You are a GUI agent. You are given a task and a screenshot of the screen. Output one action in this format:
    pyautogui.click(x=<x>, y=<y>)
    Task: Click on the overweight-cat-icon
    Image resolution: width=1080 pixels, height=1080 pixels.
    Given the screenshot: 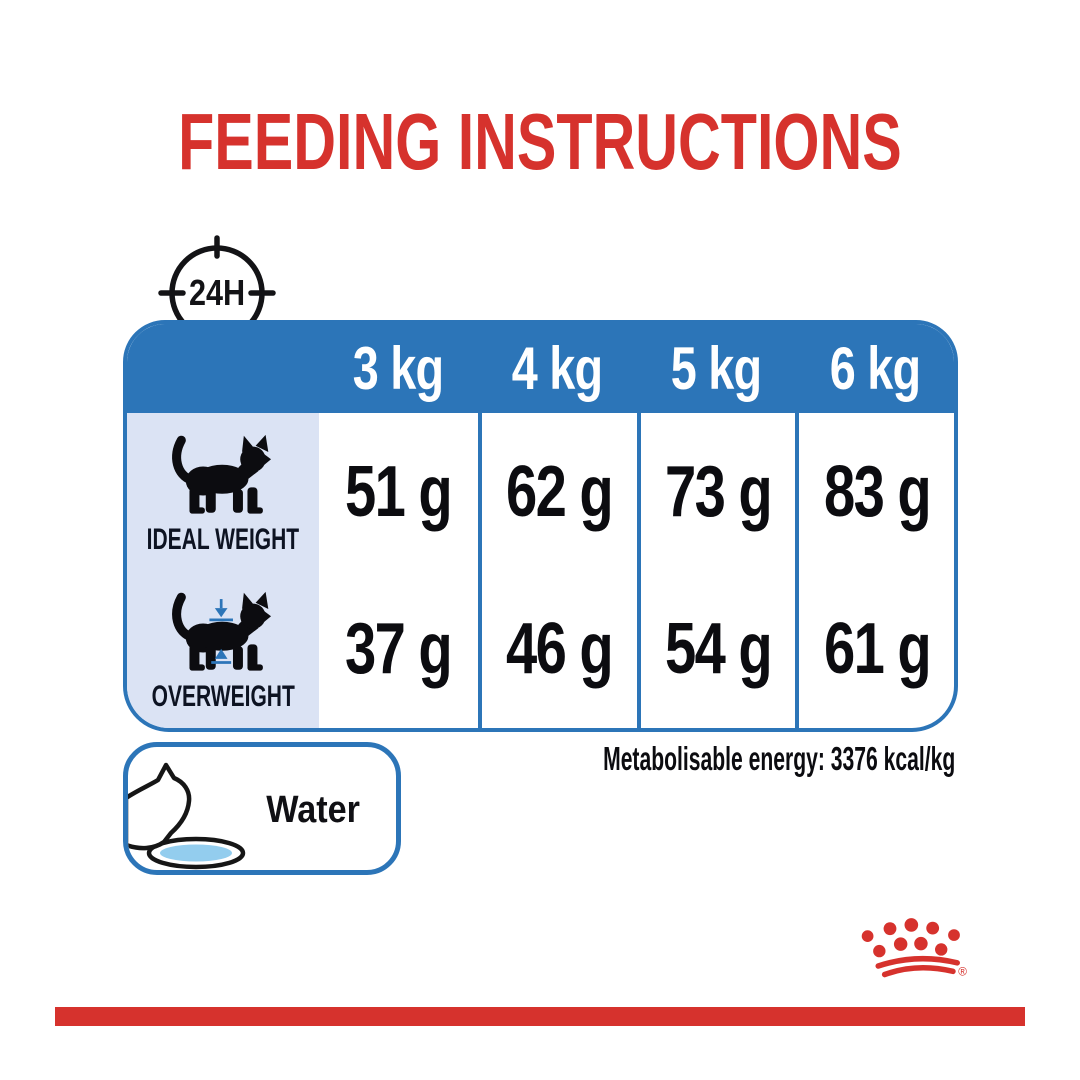 What is the action you would take?
    pyautogui.click(x=222, y=631)
    